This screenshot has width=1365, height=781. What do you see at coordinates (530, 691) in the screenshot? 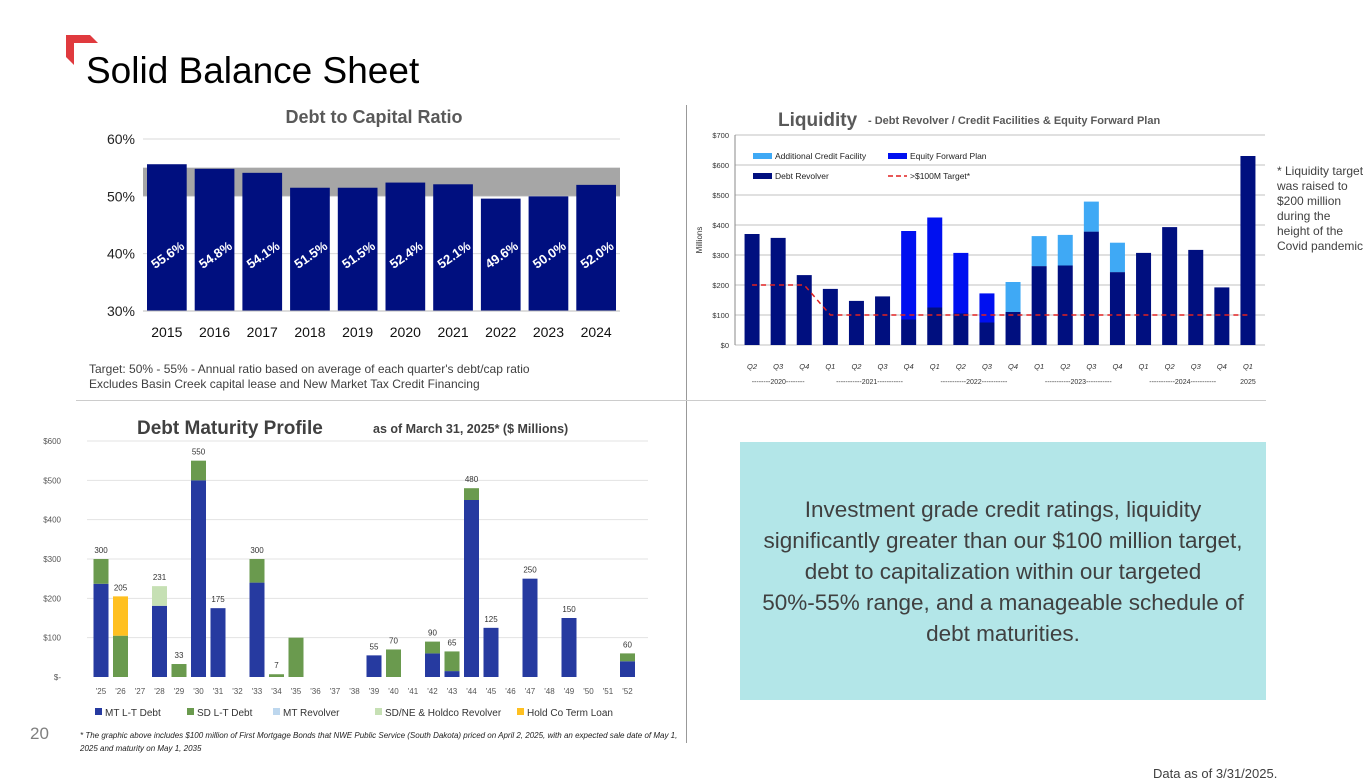
I see `x-tick-label: '47` at bounding box center [530, 691].